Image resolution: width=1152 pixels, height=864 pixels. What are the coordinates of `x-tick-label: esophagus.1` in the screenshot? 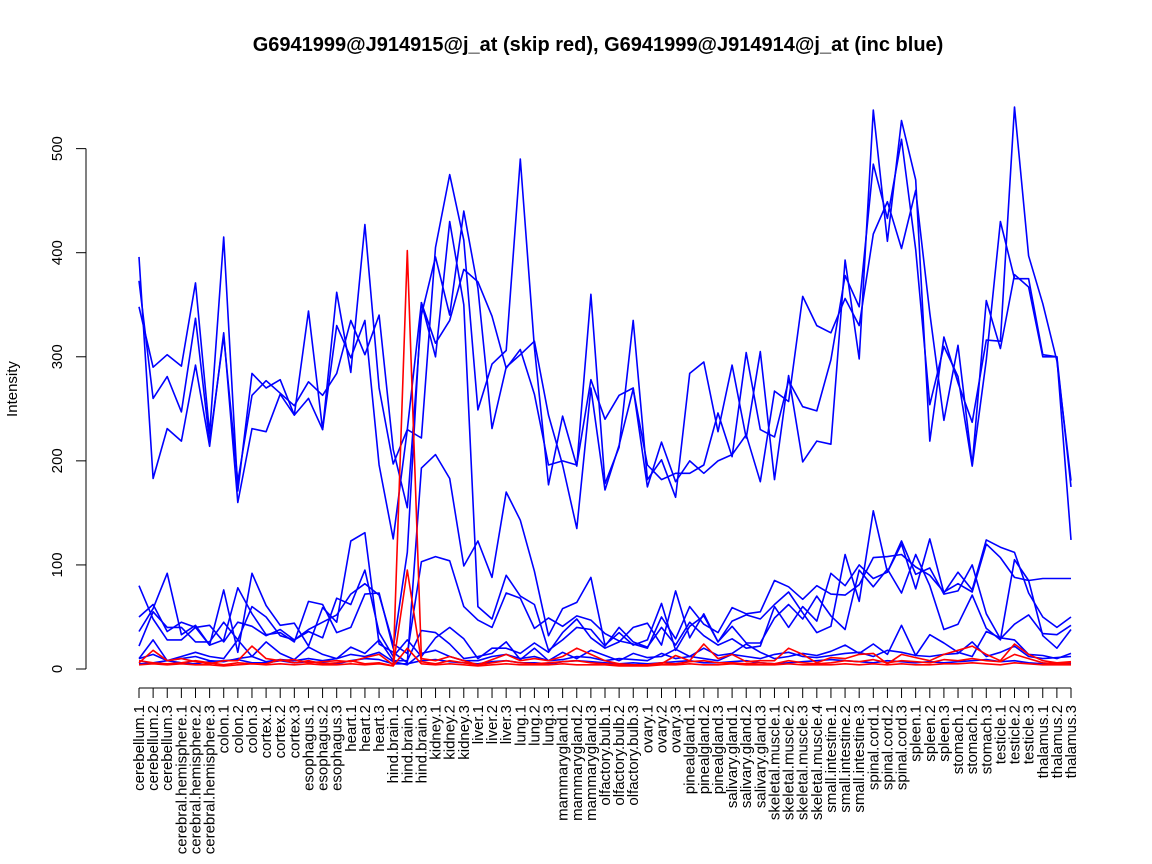 It's located at (308, 748).